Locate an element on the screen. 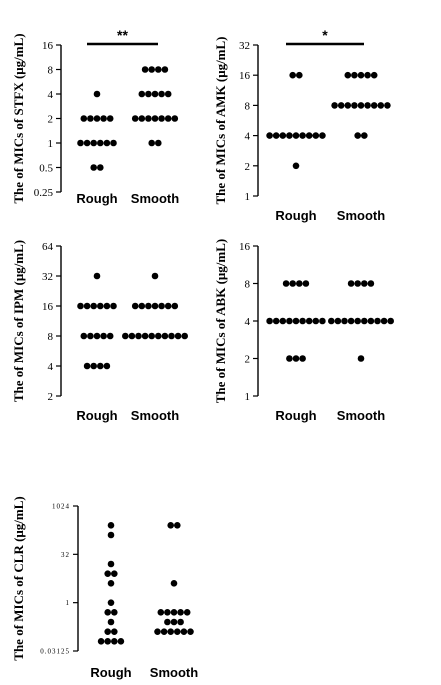 This screenshot has height=685, width=441. y-axis-label: The of MICs of CLR (μg/mL) is located at coordinates (18, 578).